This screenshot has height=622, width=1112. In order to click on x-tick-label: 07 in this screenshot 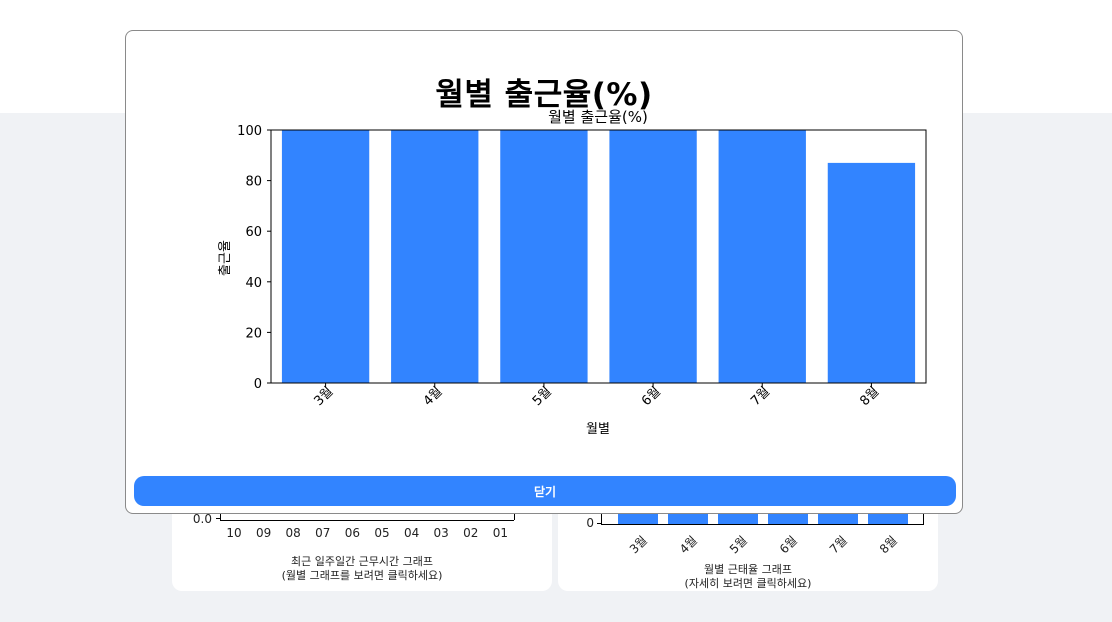, I will do `click(323, 533)`.